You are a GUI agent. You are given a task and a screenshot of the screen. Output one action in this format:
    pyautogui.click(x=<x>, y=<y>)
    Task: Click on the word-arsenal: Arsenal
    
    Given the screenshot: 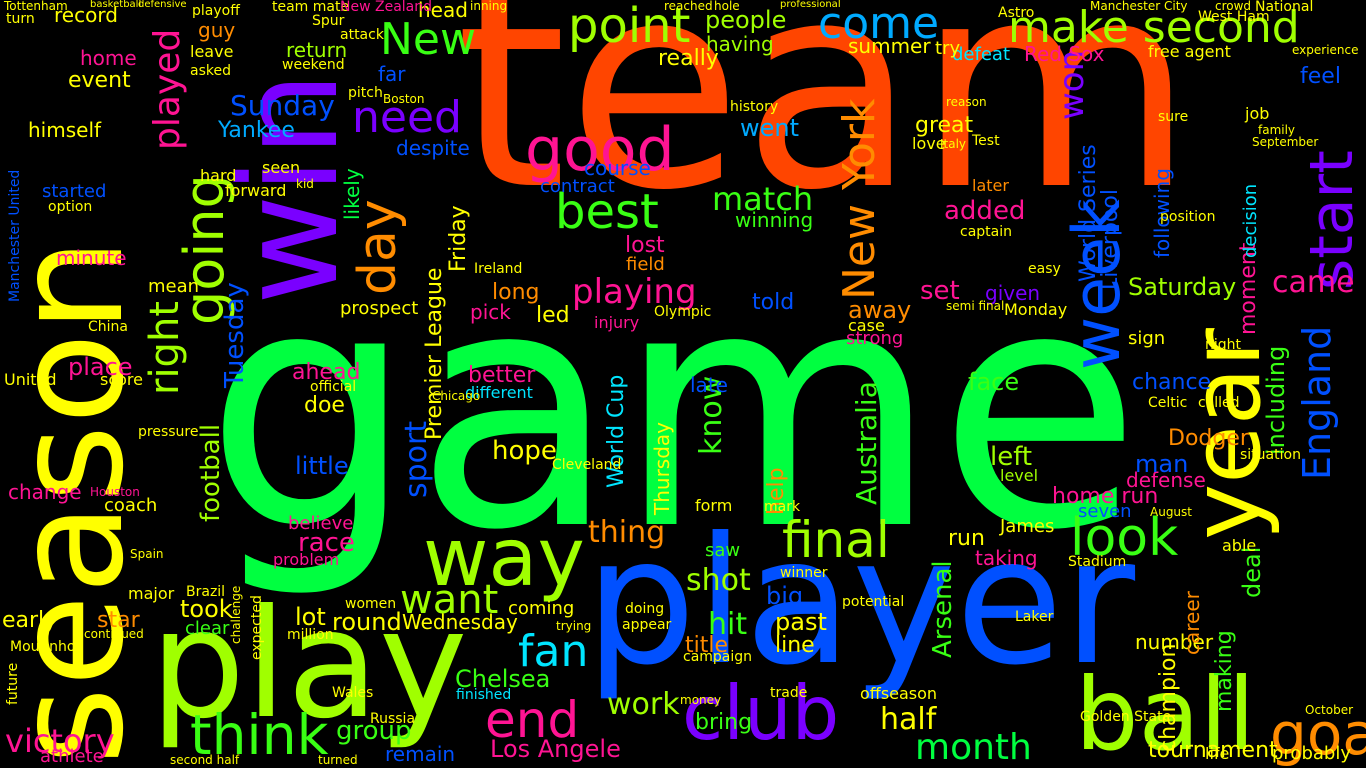 What is the action you would take?
    pyautogui.click(x=943, y=609)
    